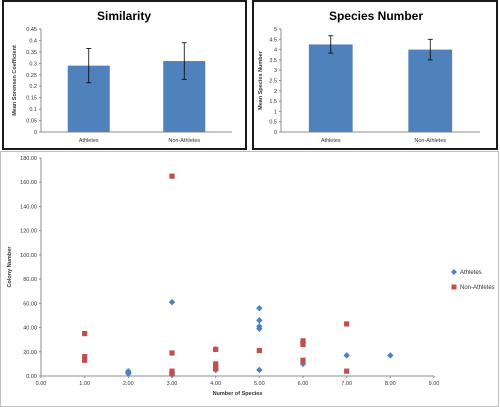 This screenshot has height=407, width=500. What do you see at coordinates (172, 384) in the screenshot?
I see `x-tick-label: 3.00` at bounding box center [172, 384].